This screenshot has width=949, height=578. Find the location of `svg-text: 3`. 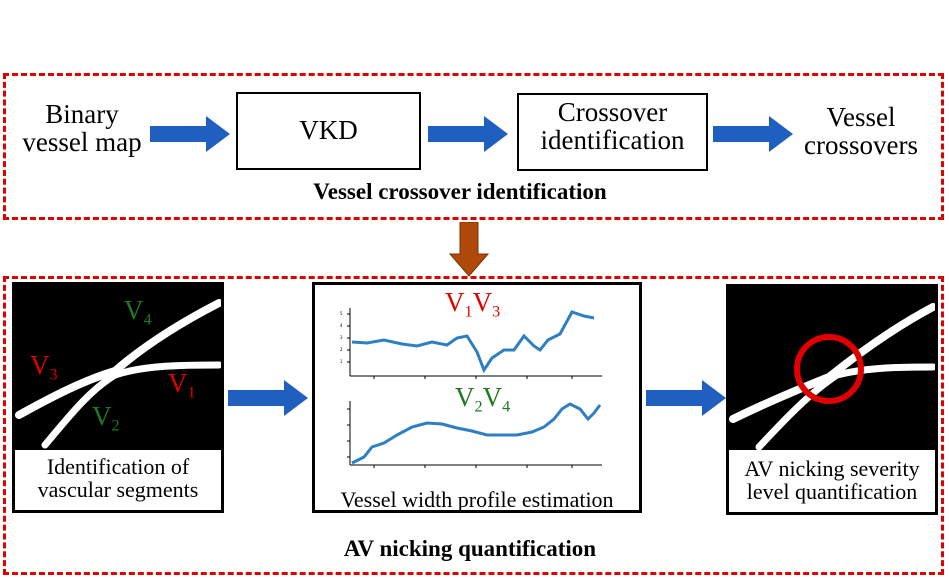

svg-text: 3 is located at coordinates (341, 337).